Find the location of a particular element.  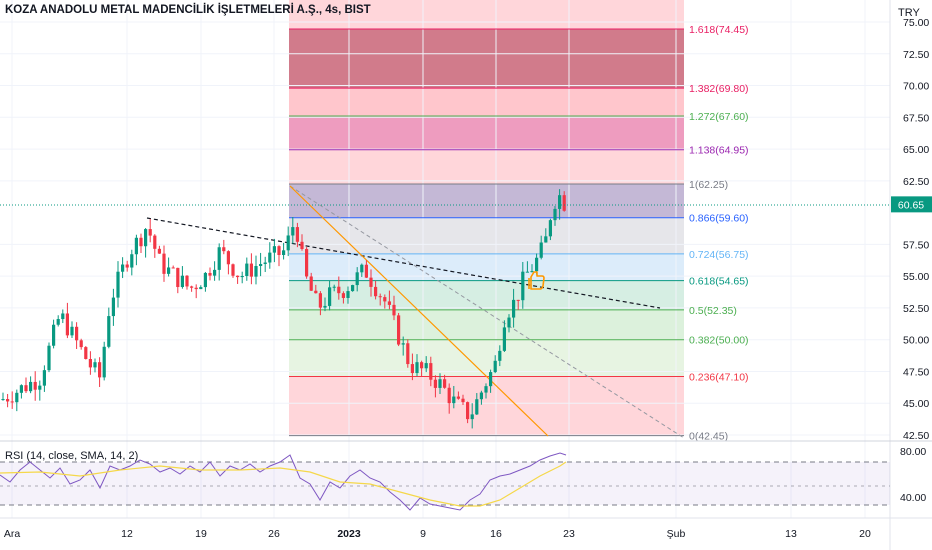

time-tick: 13 is located at coordinates (791, 534).